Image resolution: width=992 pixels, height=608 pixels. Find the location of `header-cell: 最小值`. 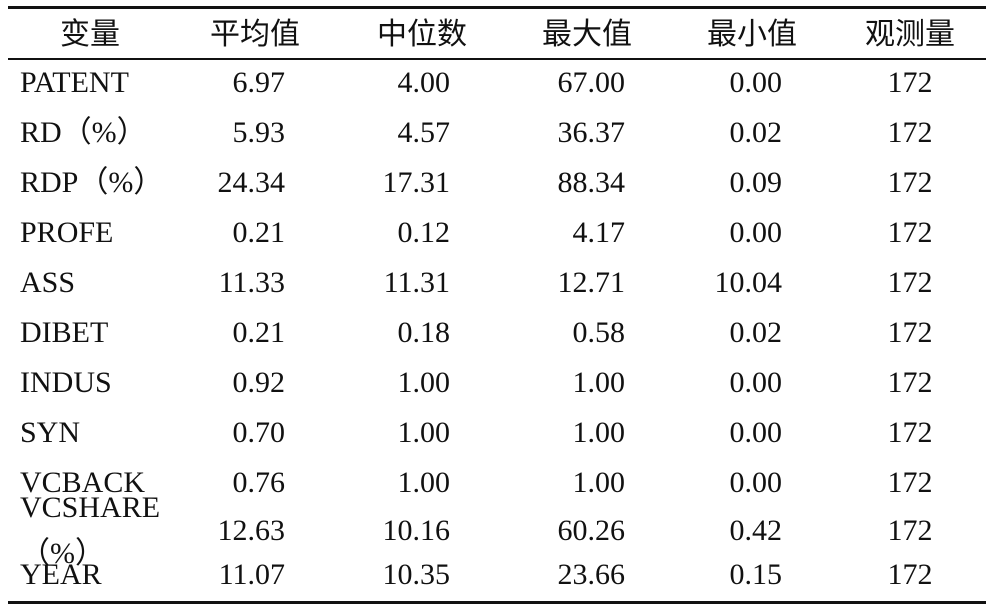

header-cell: 最小值 is located at coordinates (752, 34).